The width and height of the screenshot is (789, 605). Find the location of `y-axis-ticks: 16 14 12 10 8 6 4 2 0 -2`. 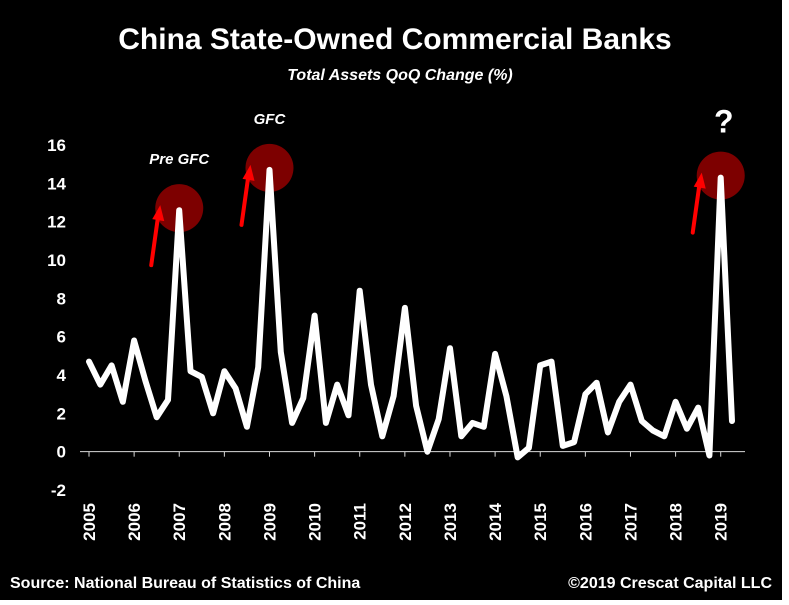

y-axis-ticks: 16 14 12 10 8 6 4 2 0 -2 is located at coordinates (56, 318).